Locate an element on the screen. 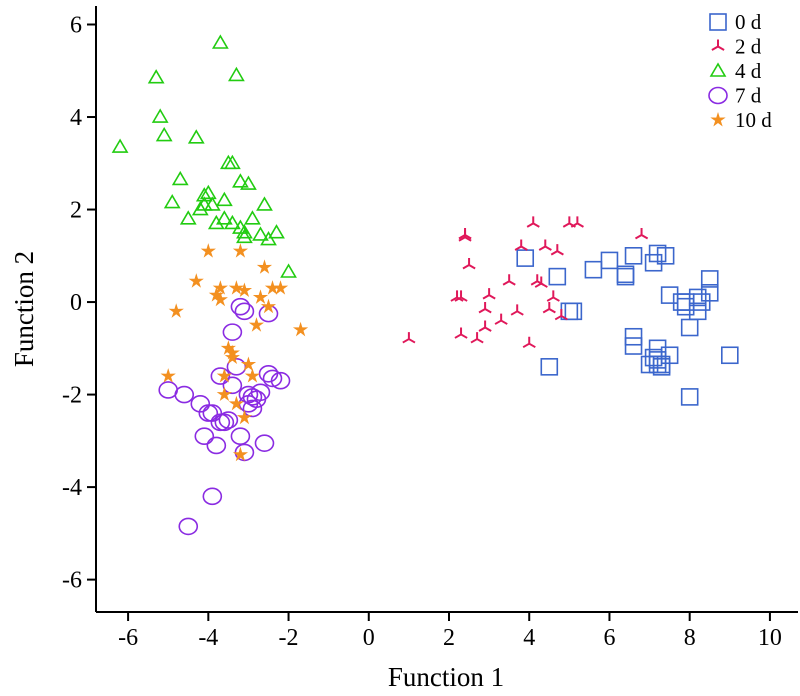  legend-marker-2d is located at coordinates (718, 45).